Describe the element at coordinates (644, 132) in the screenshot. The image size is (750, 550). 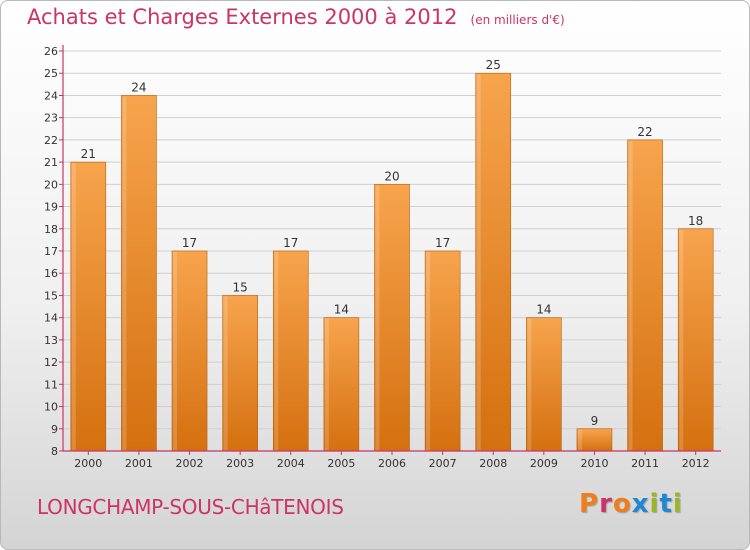
I see `data-label: 22` at that location.